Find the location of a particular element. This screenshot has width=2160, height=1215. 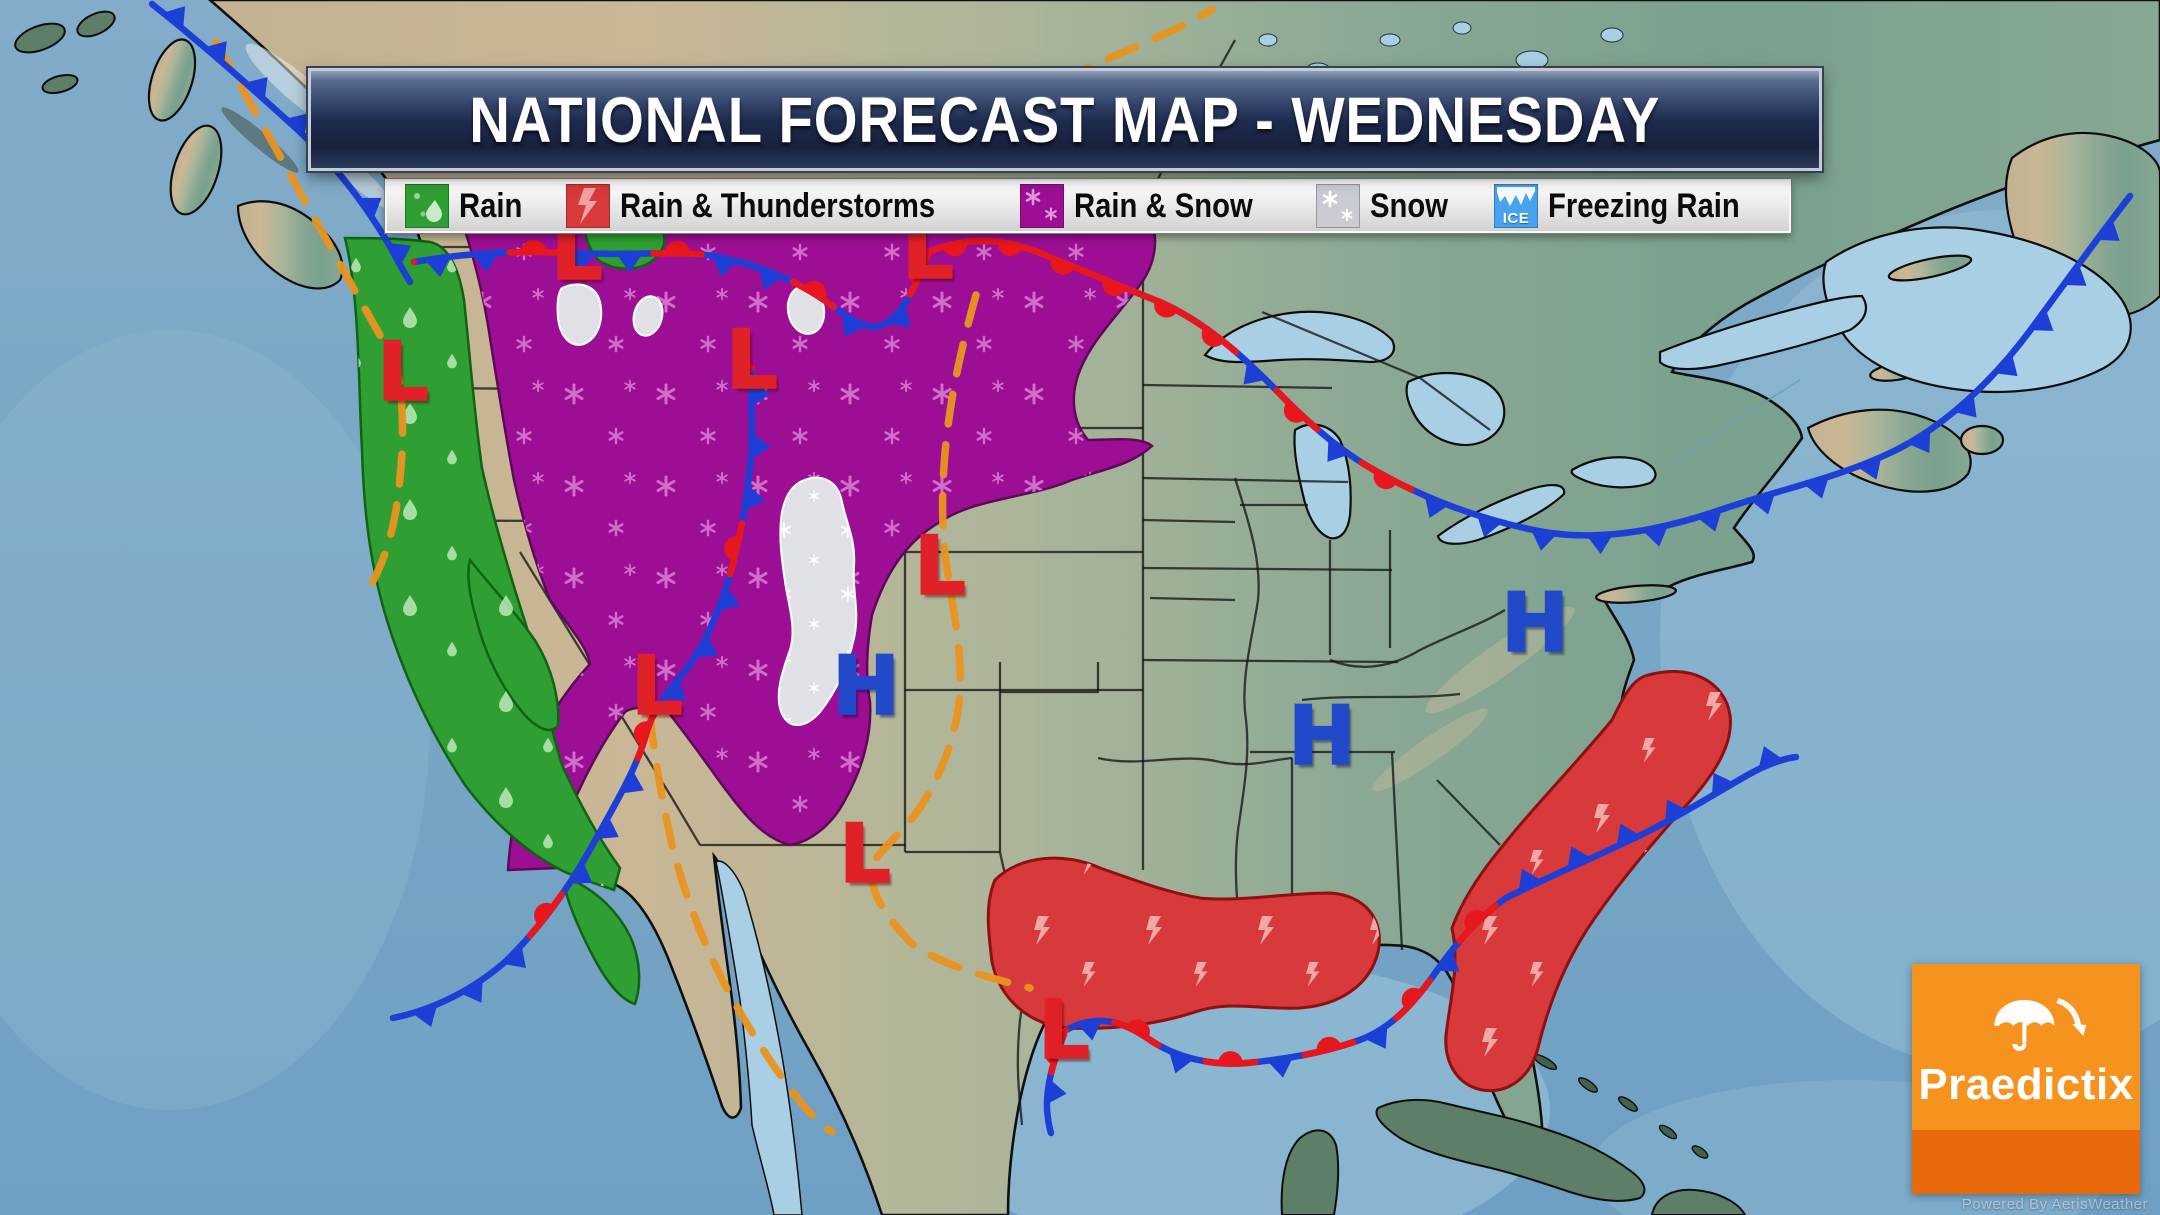

legend-item-rain-snow: Rain & Snow is located at coordinates (1151, 206).